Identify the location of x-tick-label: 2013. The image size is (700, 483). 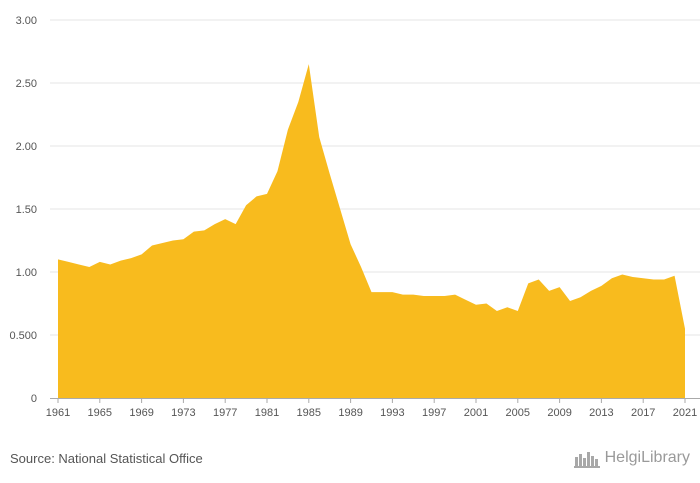
(601, 413).